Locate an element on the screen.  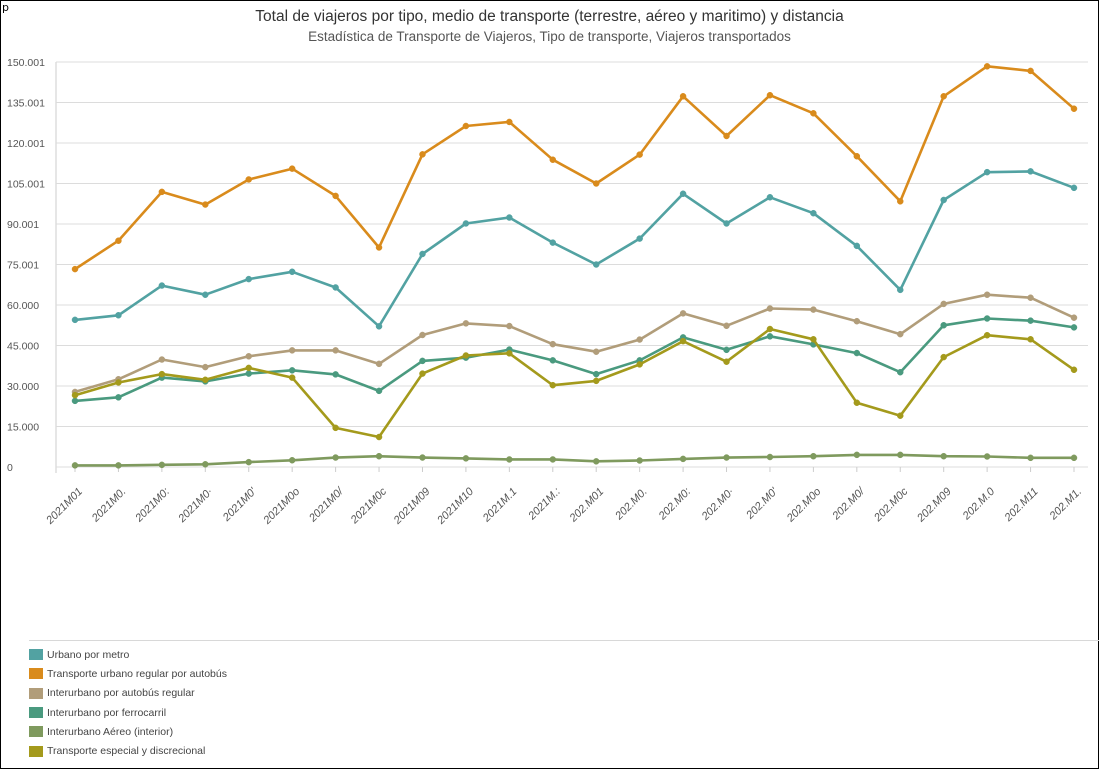
legend-item: Interurbano Aéreo (interior) is located at coordinates (564, 731).